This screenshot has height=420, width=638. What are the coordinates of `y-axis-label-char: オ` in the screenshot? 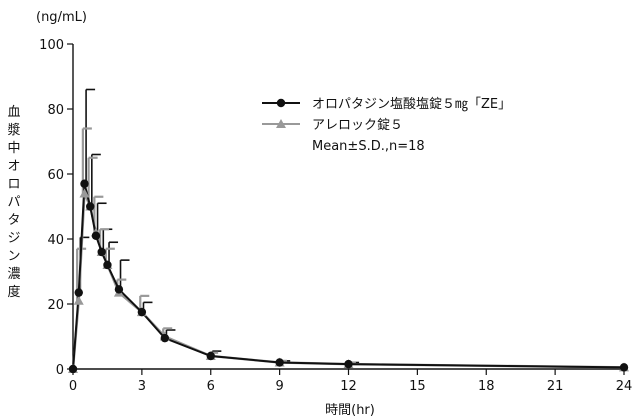 It's located at (14, 166).